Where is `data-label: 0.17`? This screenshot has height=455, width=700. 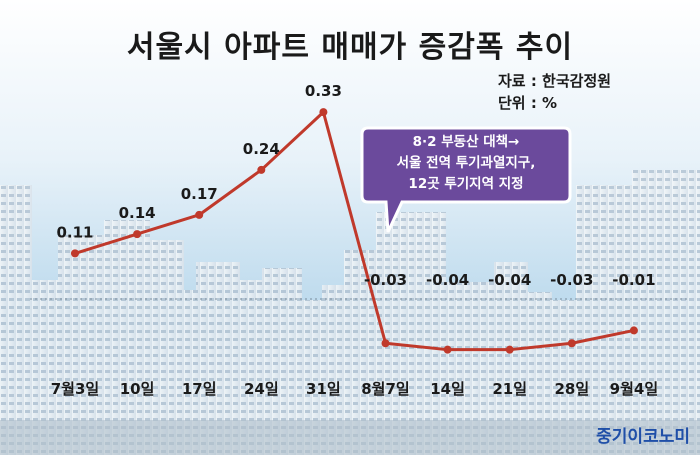 data-label: 0.17 is located at coordinates (199, 194).